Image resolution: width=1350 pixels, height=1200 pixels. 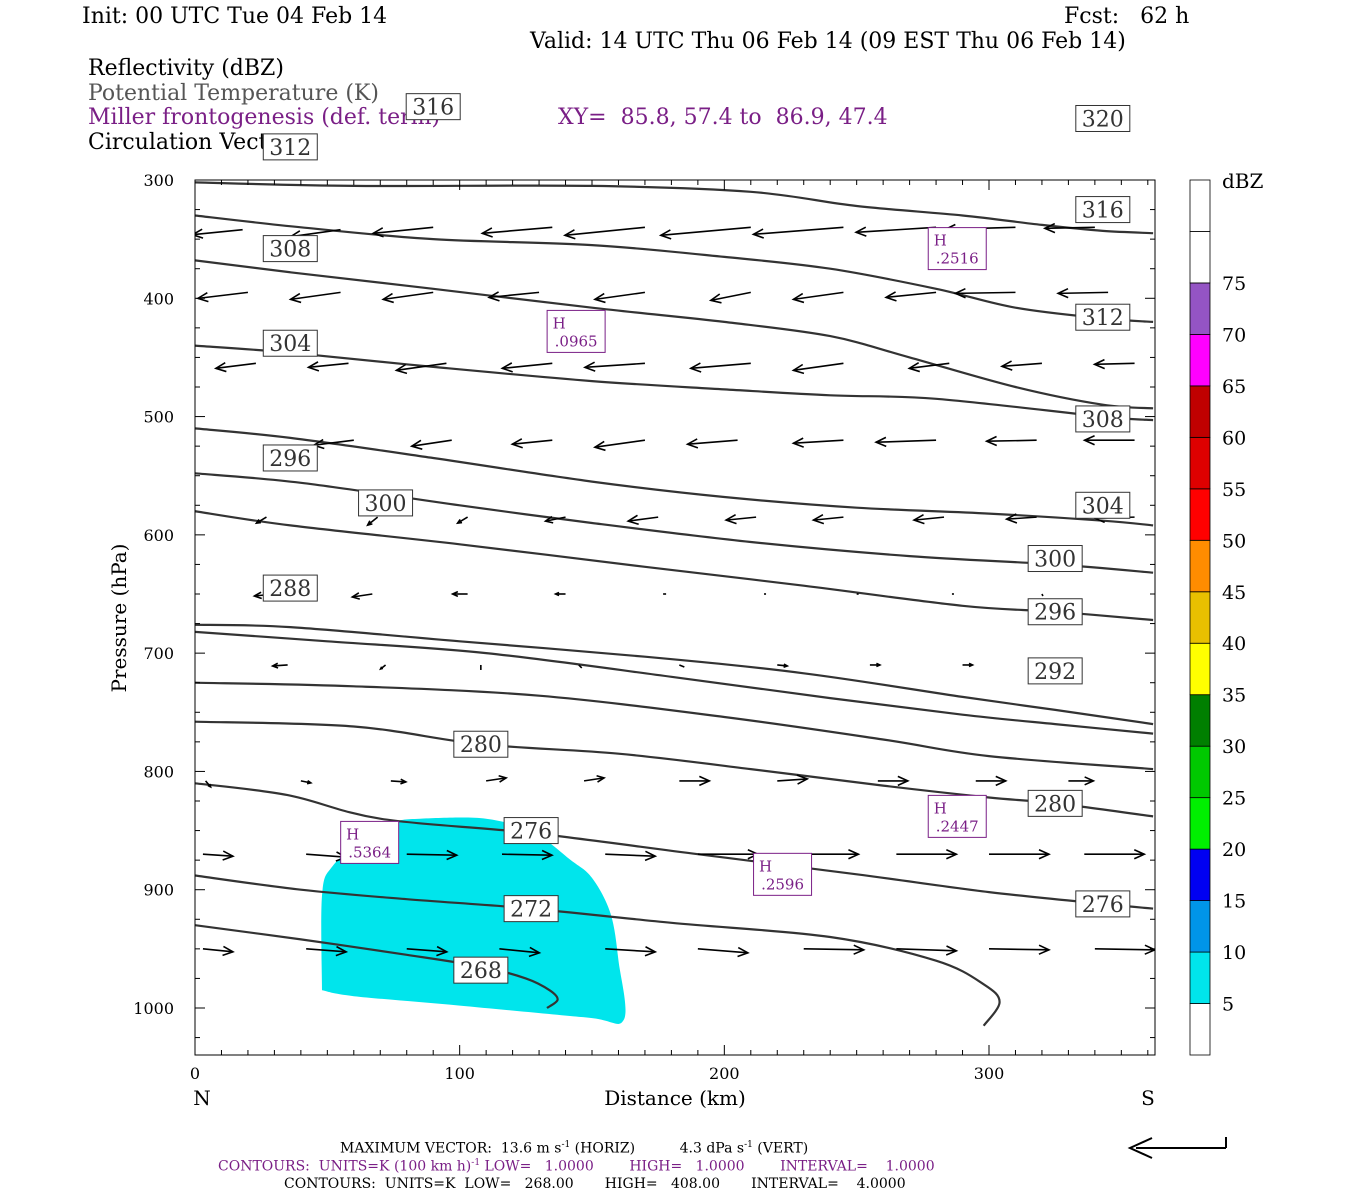 I want to click on x-axis-title: Distance (km), so click(x=675, y=1098).